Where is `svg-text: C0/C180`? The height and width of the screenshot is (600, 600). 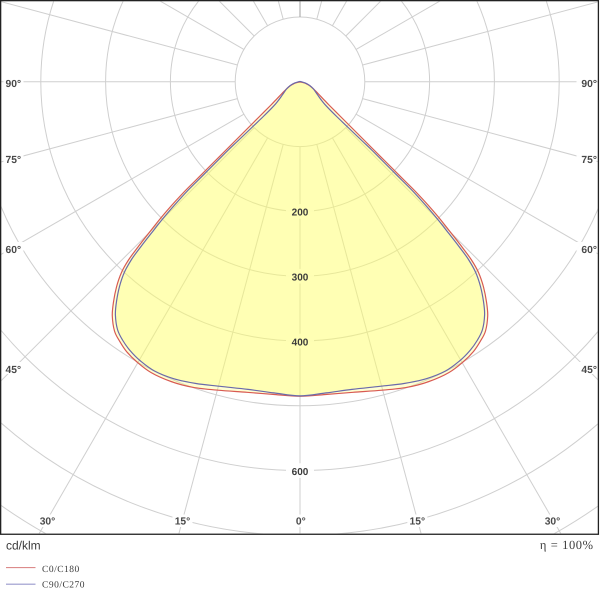
svg-text: C0/C180 is located at coordinates (61, 570).